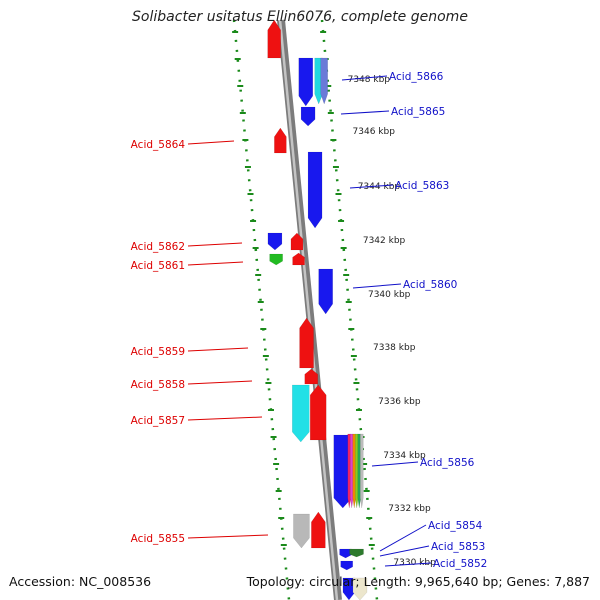  Describe the element at coordinates (158, 145) in the screenshot. I see `gene-label-left: Acid_5864` at that location.